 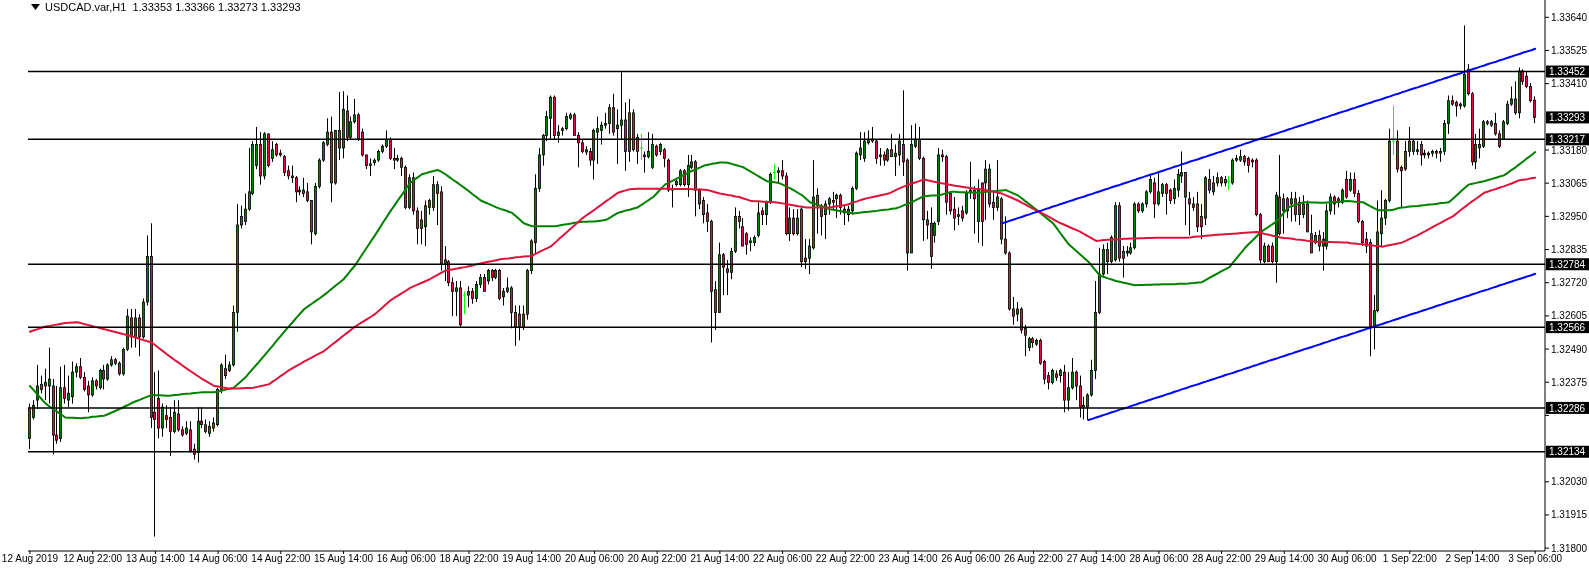 What do you see at coordinates (720, 559) in the screenshot?
I see `x-tick-label: 21 Aug 14:00` at bounding box center [720, 559].